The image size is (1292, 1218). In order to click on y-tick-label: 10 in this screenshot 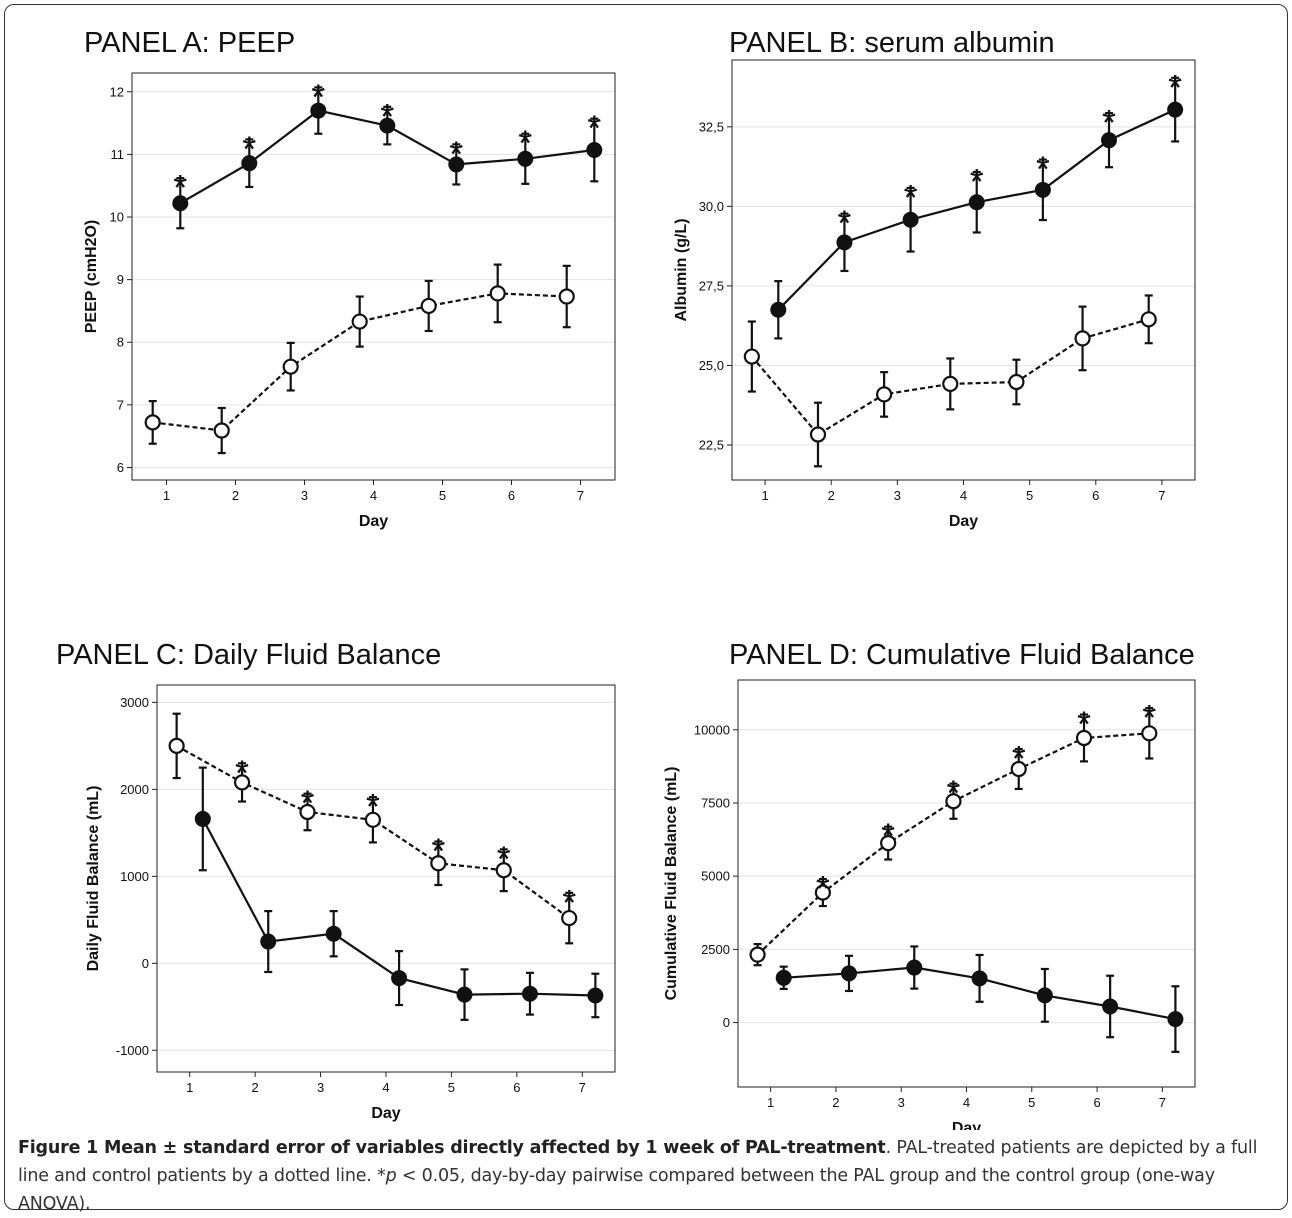, I will do `click(117, 217)`.